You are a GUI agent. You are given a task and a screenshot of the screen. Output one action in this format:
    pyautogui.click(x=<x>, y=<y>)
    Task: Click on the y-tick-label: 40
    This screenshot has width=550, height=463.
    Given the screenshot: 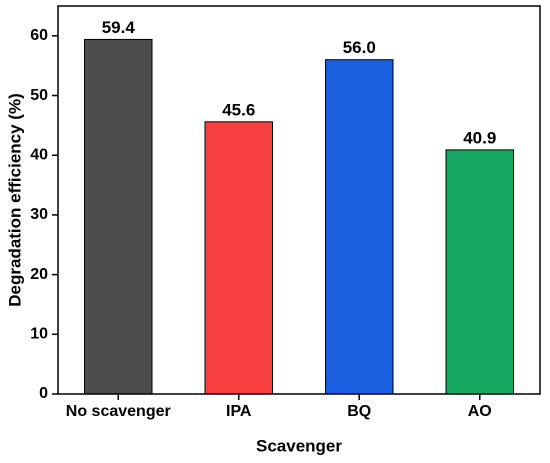 What is the action you would take?
    pyautogui.click(x=39, y=154)
    